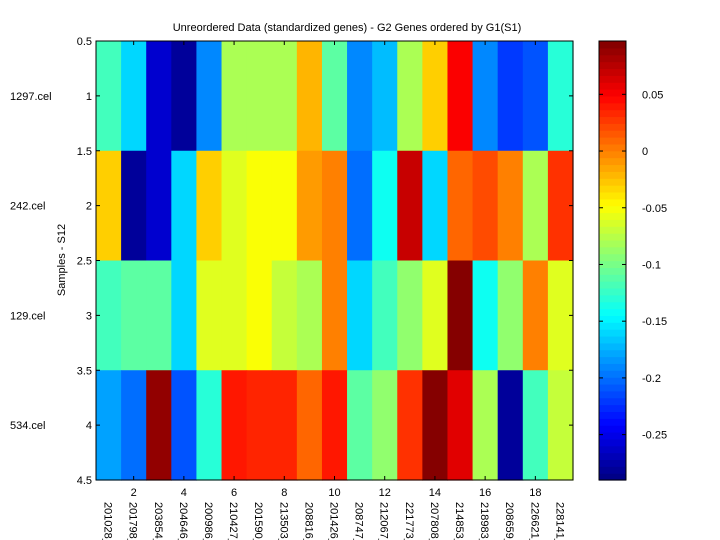  Describe the element at coordinates (233, 521) in the screenshot. I see `column-label: 210427_` at that location.